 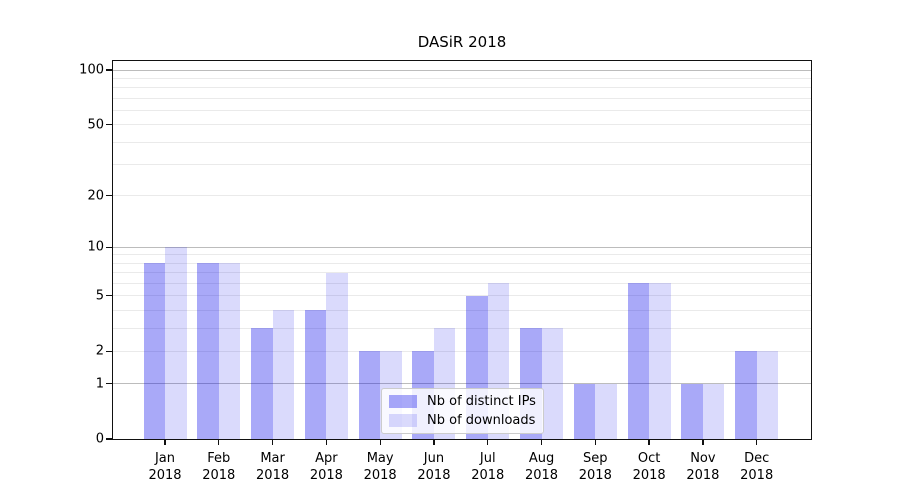 What do you see at coordinates (481, 420) in the screenshot?
I see `legend-label-downloads: Nb of downloads` at bounding box center [481, 420].